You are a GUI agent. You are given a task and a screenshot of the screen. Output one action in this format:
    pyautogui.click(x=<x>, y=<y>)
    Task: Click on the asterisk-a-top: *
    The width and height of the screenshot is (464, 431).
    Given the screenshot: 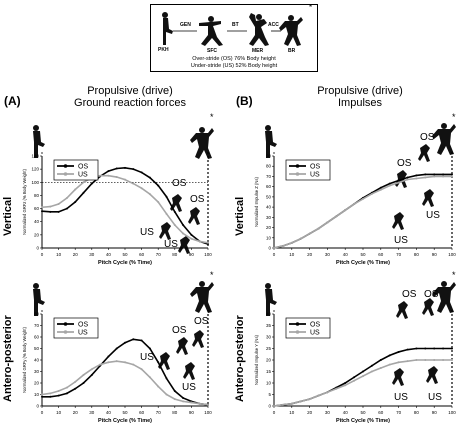 What is the action you would take?
    pyautogui.click(x=212, y=117)
    